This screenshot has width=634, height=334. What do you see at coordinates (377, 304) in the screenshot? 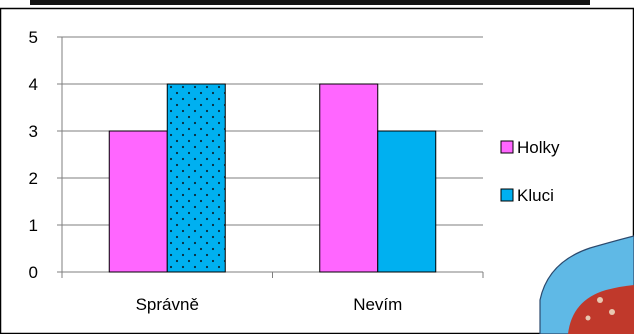
I see `x-category-label: Nevím` at bounding box center [377, 304].